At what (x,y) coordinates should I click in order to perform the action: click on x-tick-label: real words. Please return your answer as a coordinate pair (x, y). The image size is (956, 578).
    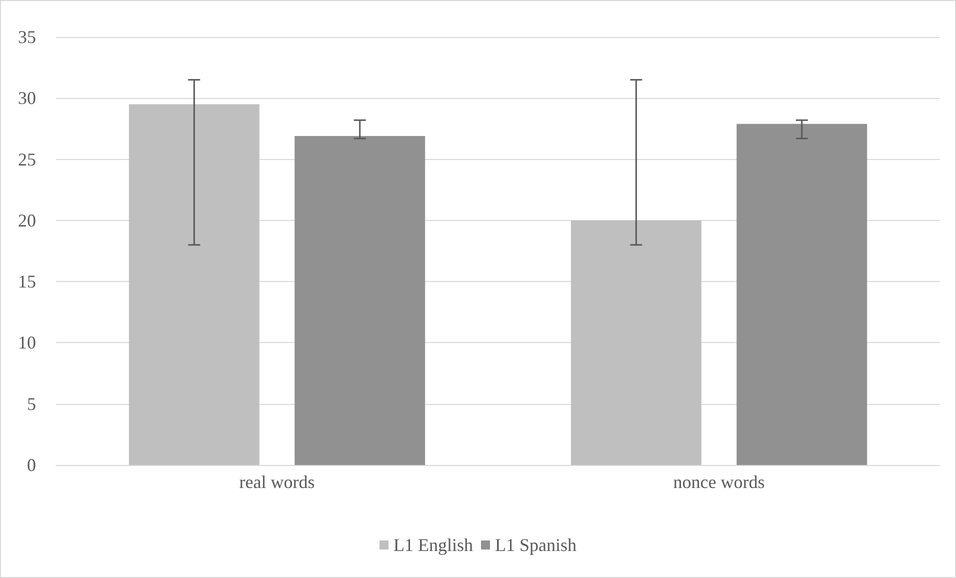
    Looking at the image, I should click on (277, 482).